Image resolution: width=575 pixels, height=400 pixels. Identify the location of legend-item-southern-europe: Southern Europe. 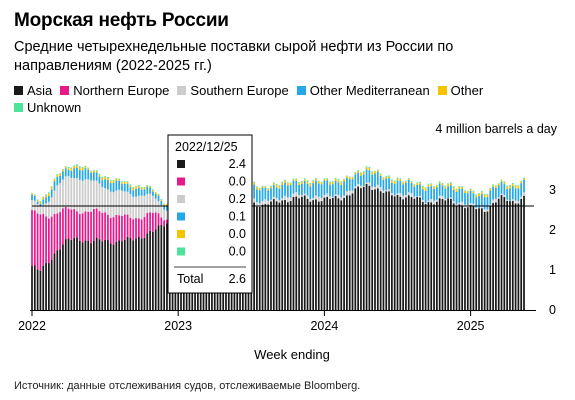
(233, 90).